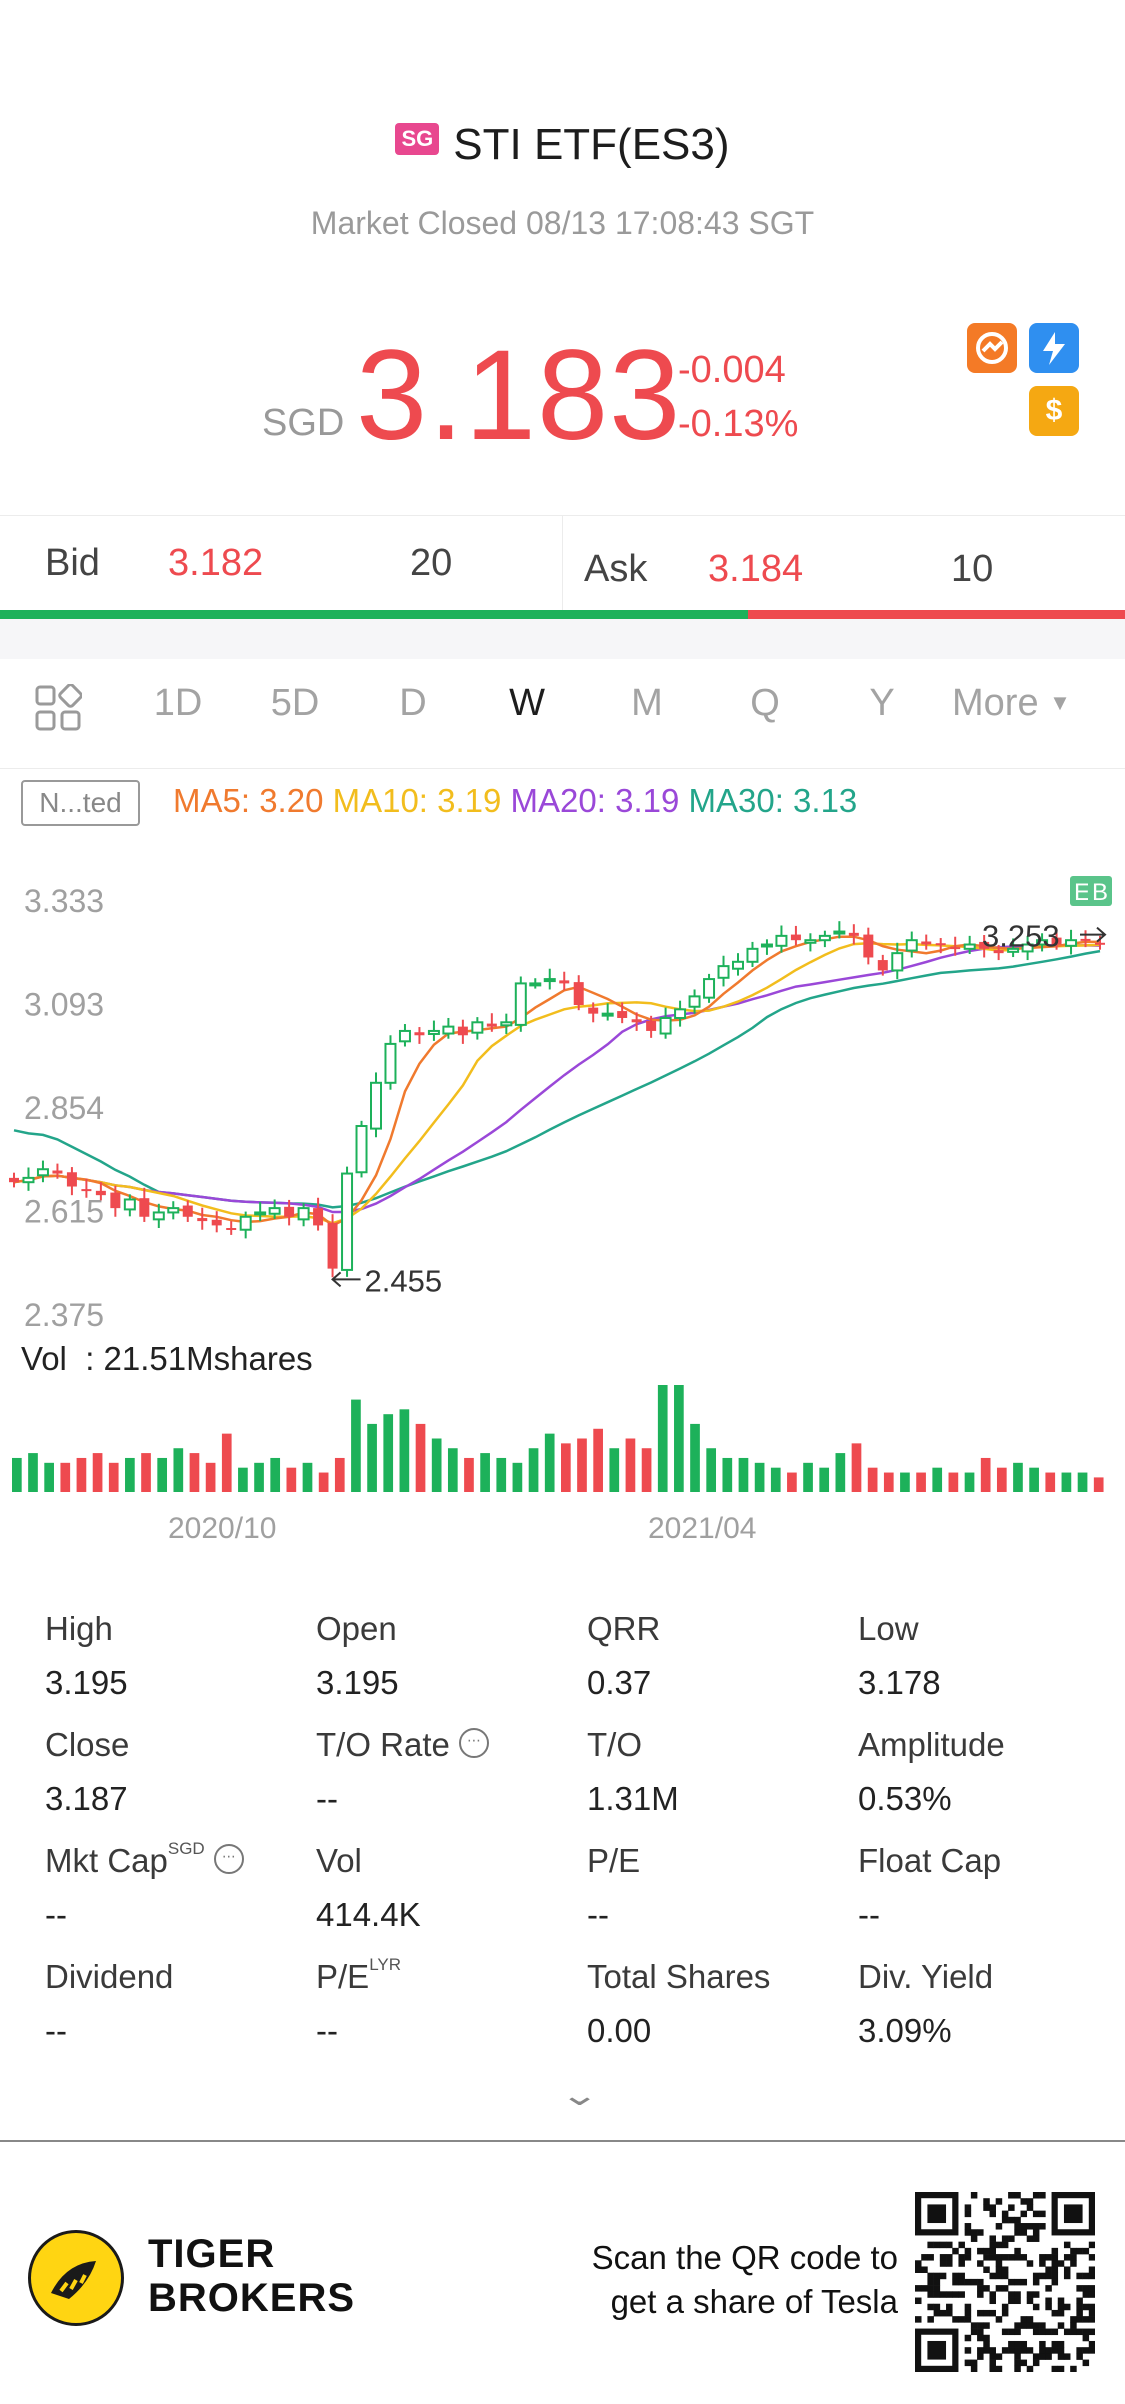  I want to click on ma30-value: MA30: 3.13, so click(773, 800).